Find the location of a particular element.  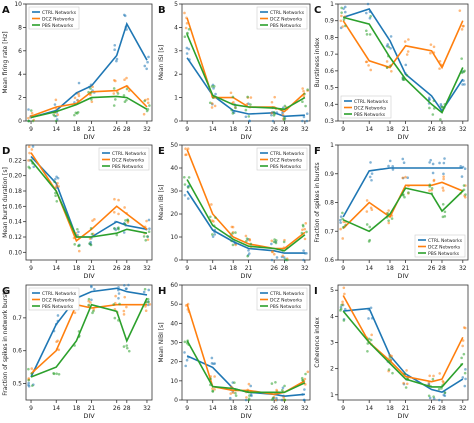

y-tick-label: 3 is located at coordinates (332, 343).